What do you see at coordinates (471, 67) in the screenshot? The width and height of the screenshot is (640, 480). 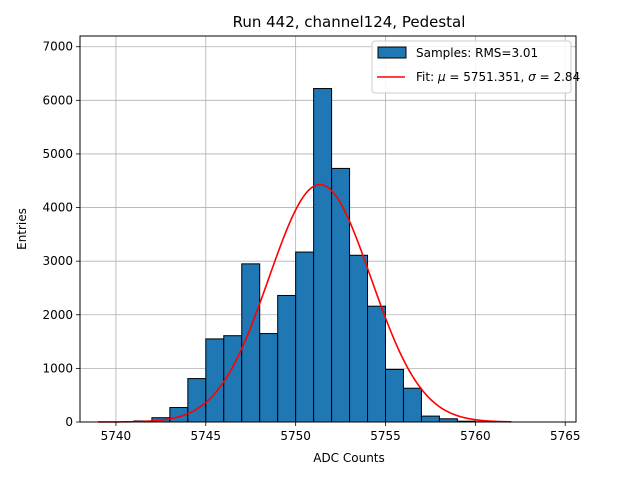 I see `legend-box` at bounding box center [471, 67].